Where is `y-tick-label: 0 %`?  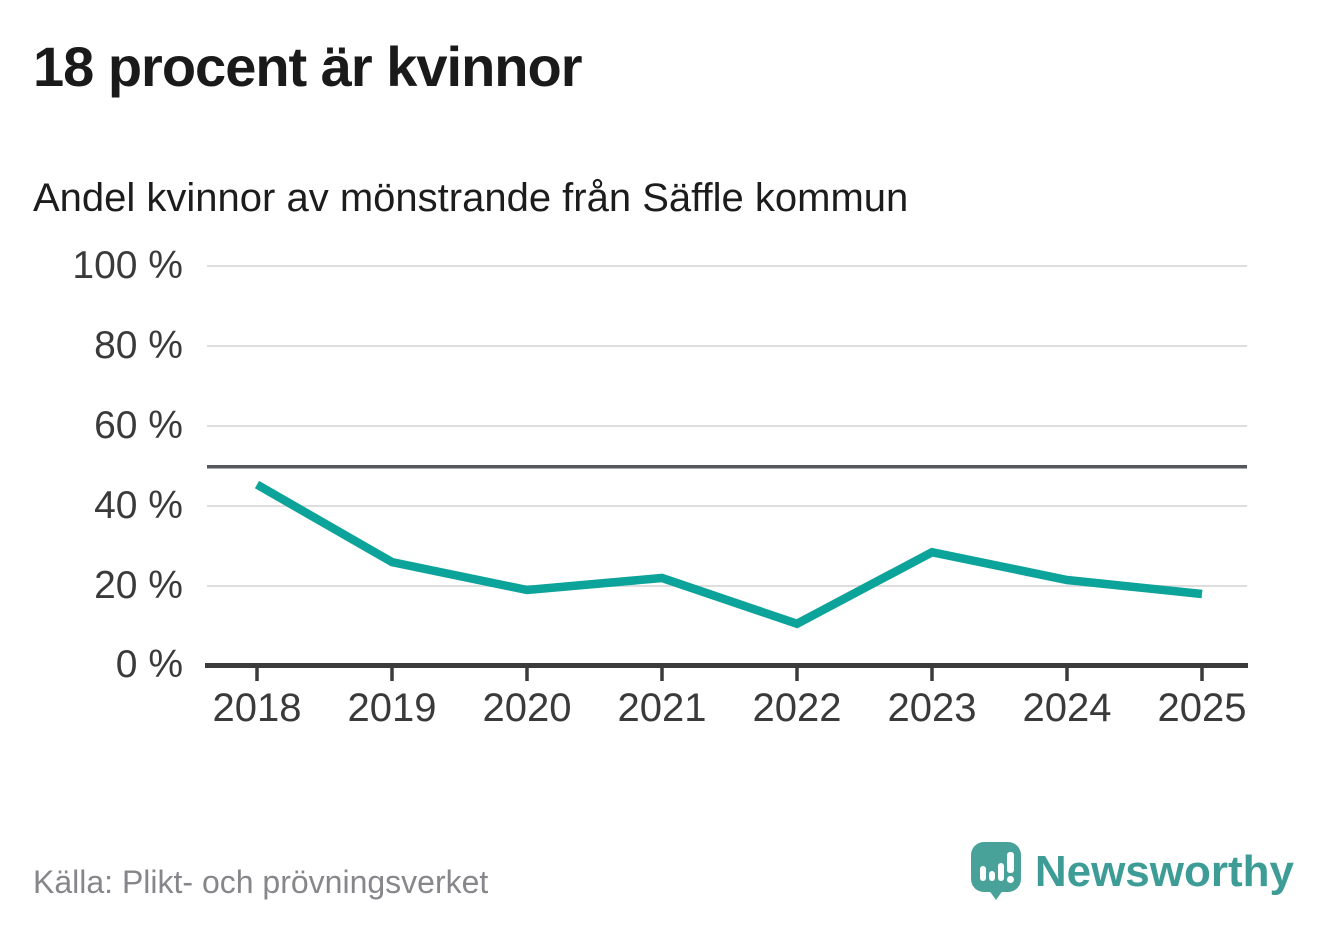
y-tick-label: 0 % is located at coordinates (149, 664).